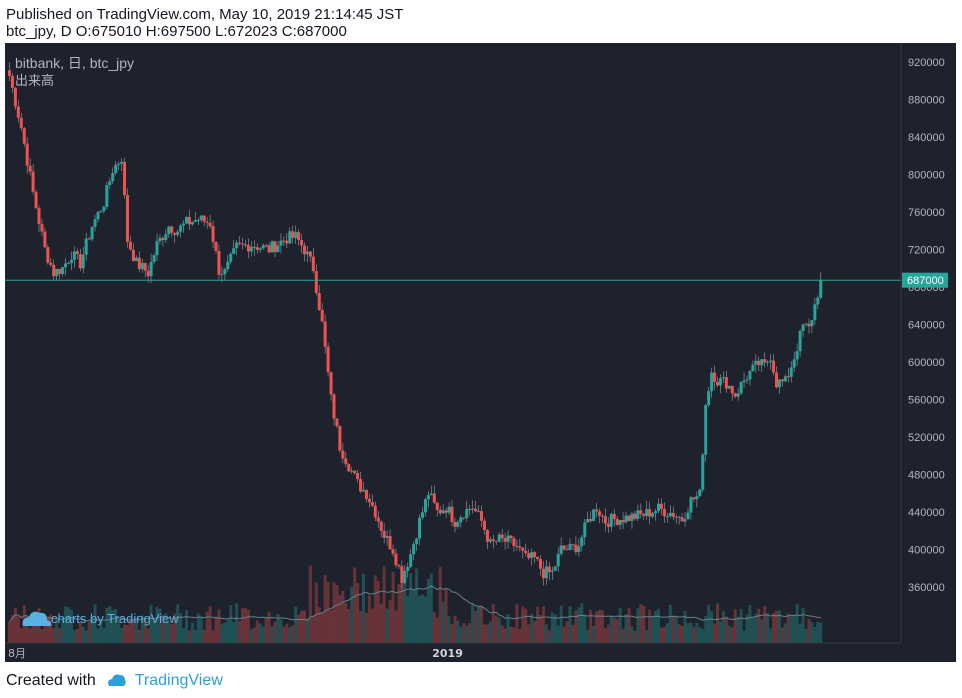 This screenshot has height=698, width=962. What do you see at coordinates (926, 250) in the screenshot?
I see `price-tick-label: 720000` at bounding box center [926, 250].